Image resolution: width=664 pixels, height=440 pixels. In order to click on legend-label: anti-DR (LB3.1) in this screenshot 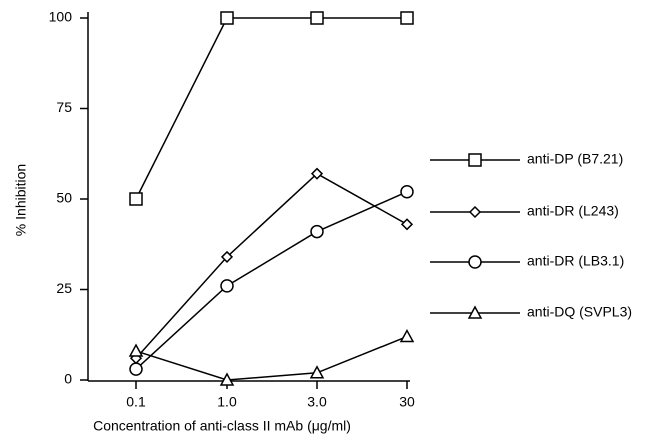, I will do `click(575, 261)`.